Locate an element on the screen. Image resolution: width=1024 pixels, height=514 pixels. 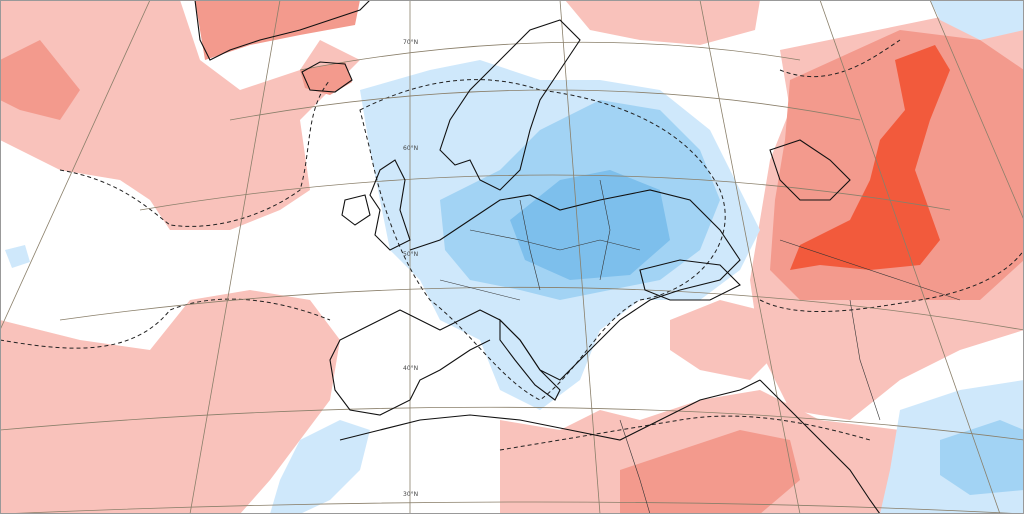
contour-russia is located at coordinates (891, 175).